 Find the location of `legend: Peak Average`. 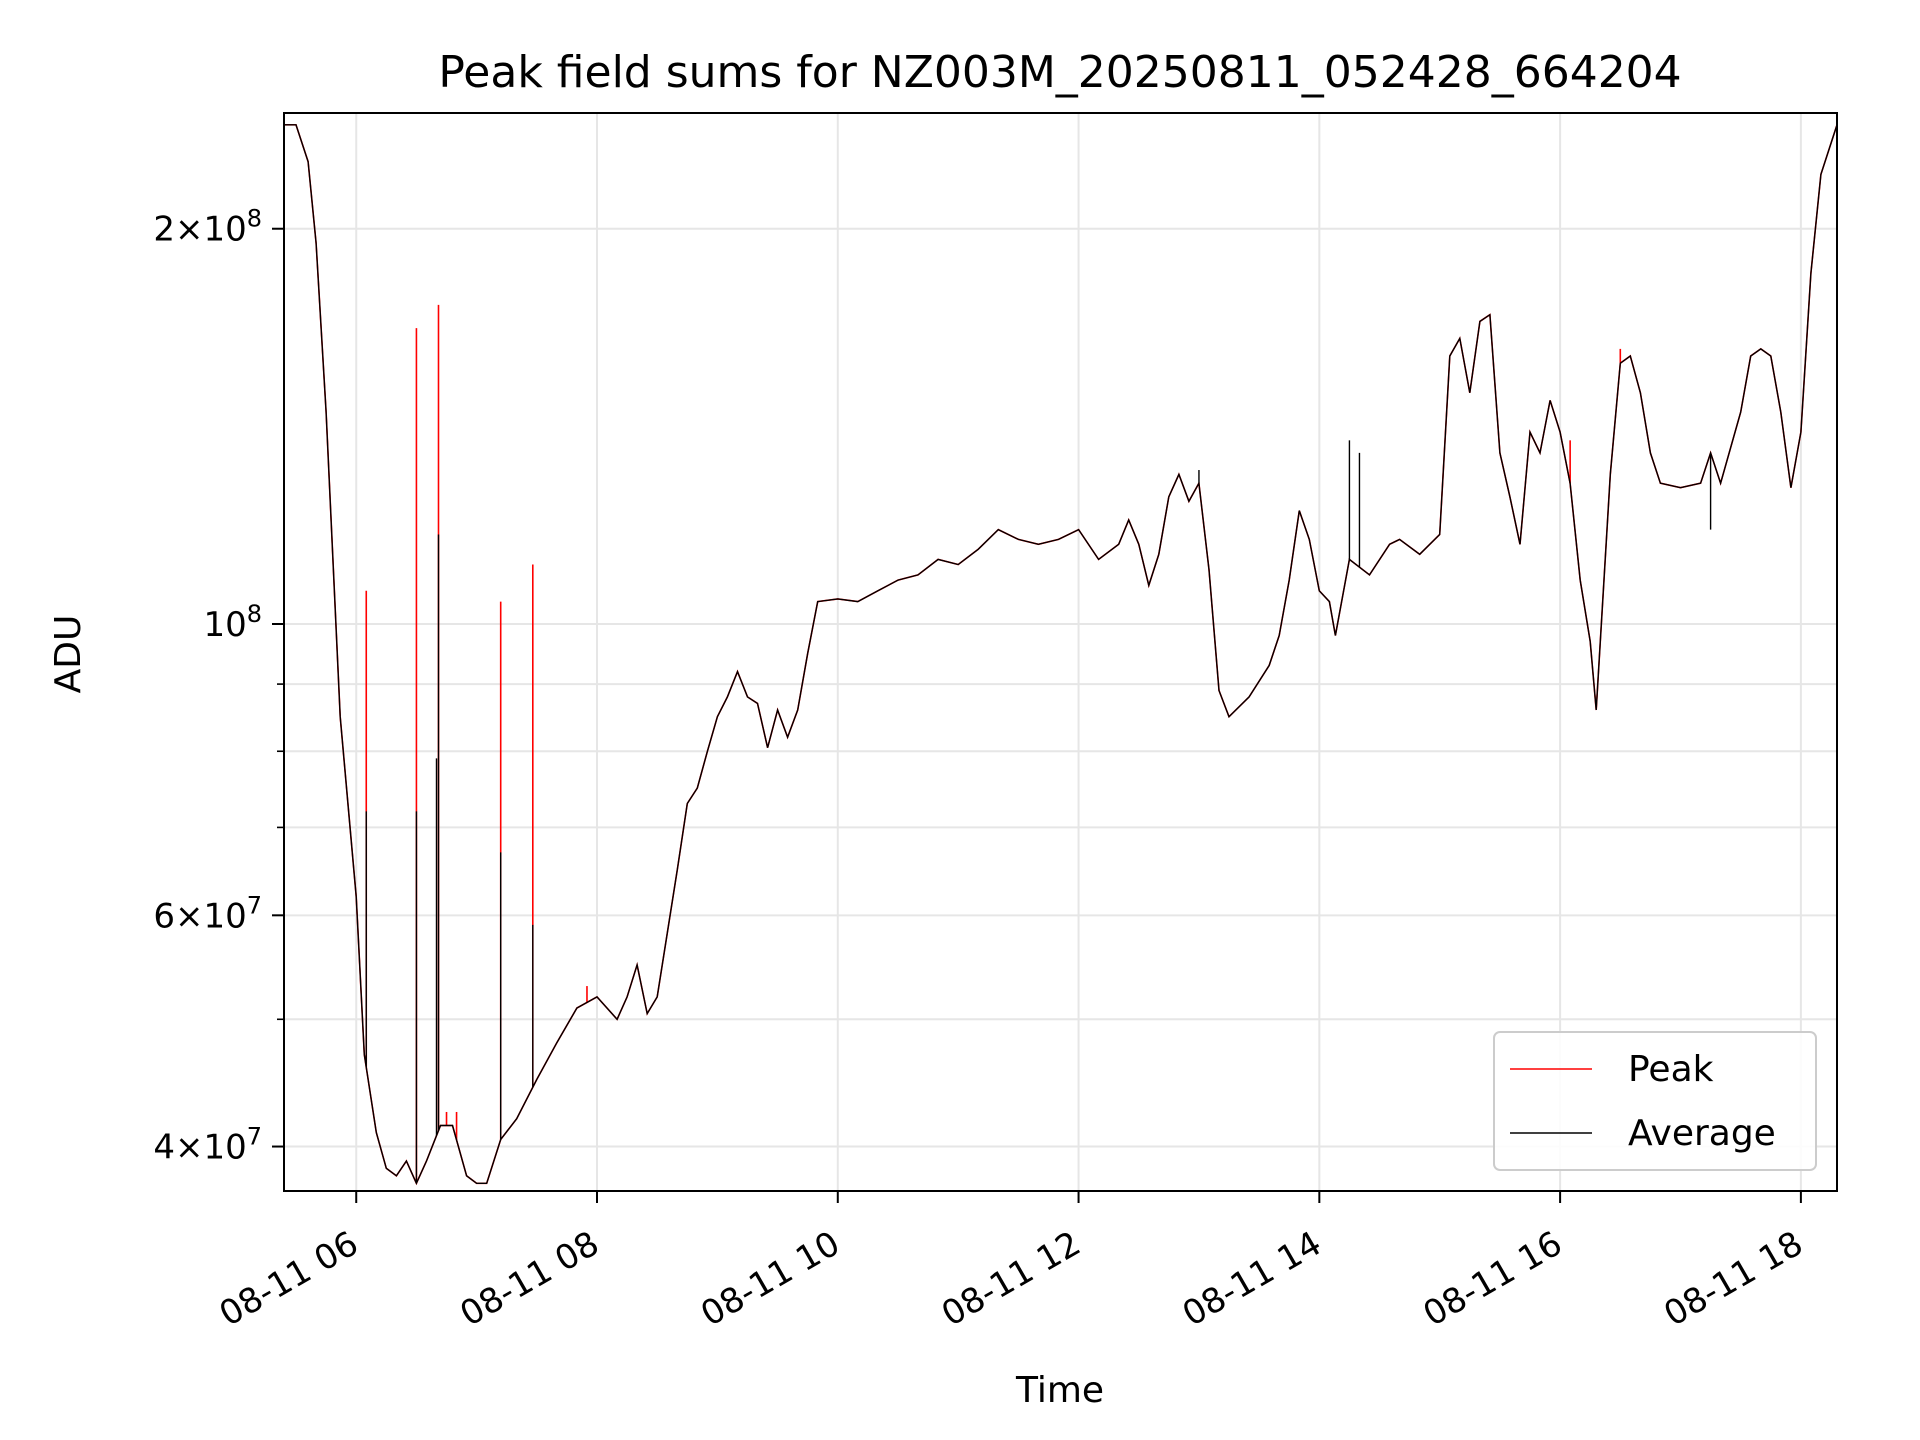

legend: Peak Average is located at coordinates (1655, 1101).